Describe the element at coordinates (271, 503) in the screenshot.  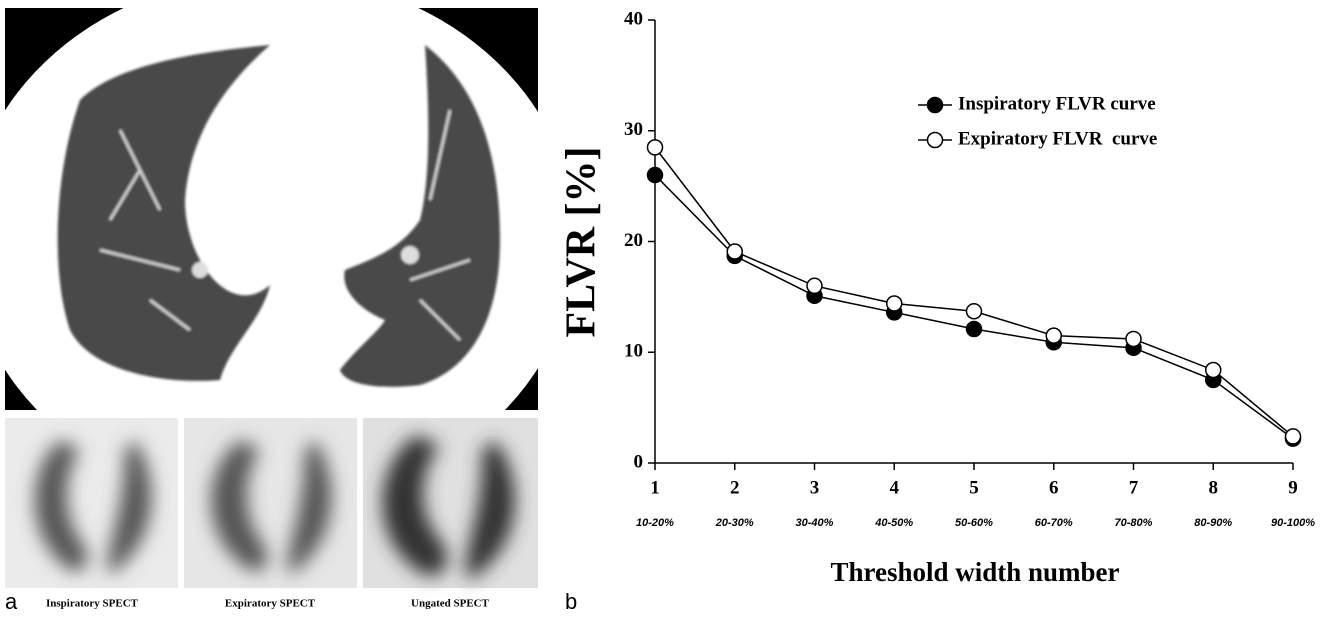
I see `spect-images` at that location.